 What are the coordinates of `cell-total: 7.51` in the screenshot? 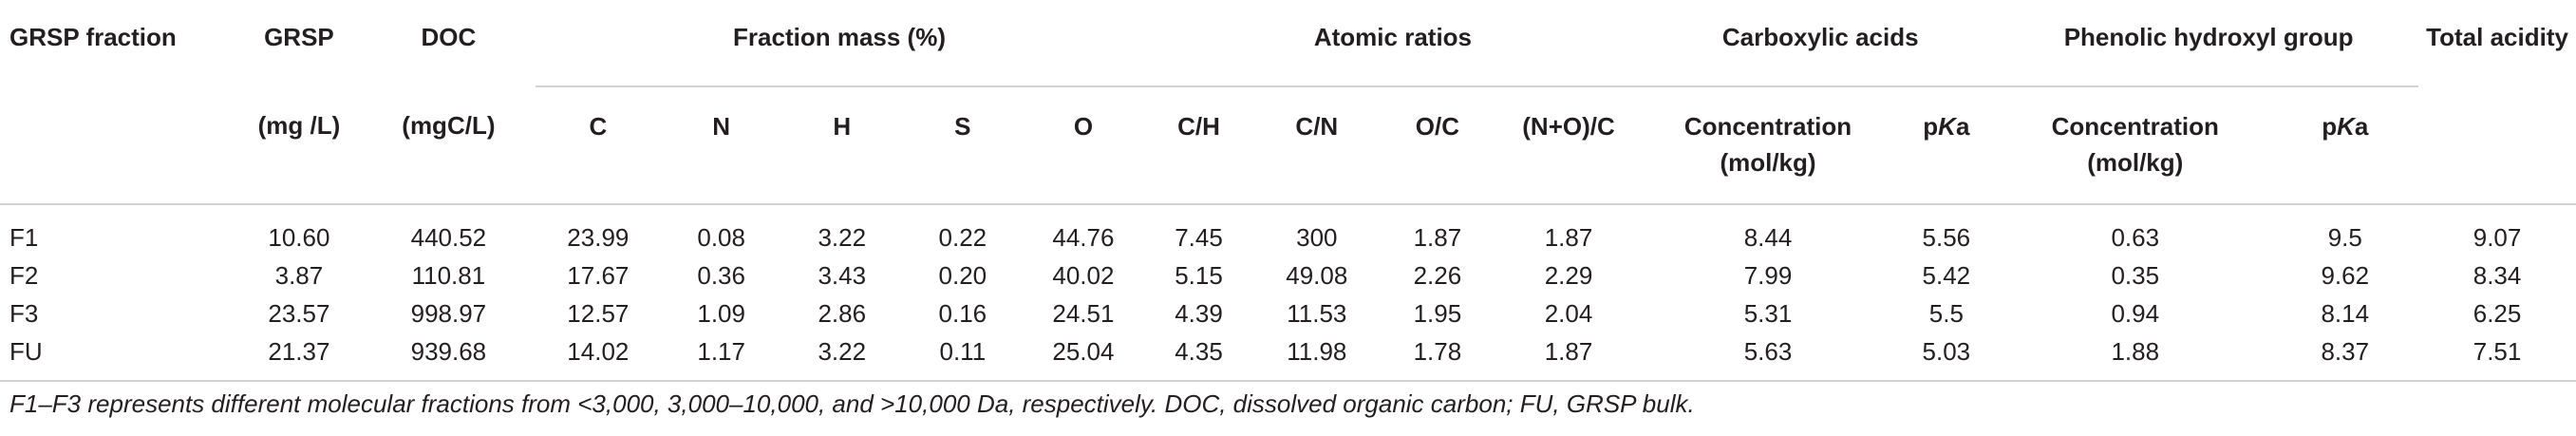 It's located at (2497, 351).